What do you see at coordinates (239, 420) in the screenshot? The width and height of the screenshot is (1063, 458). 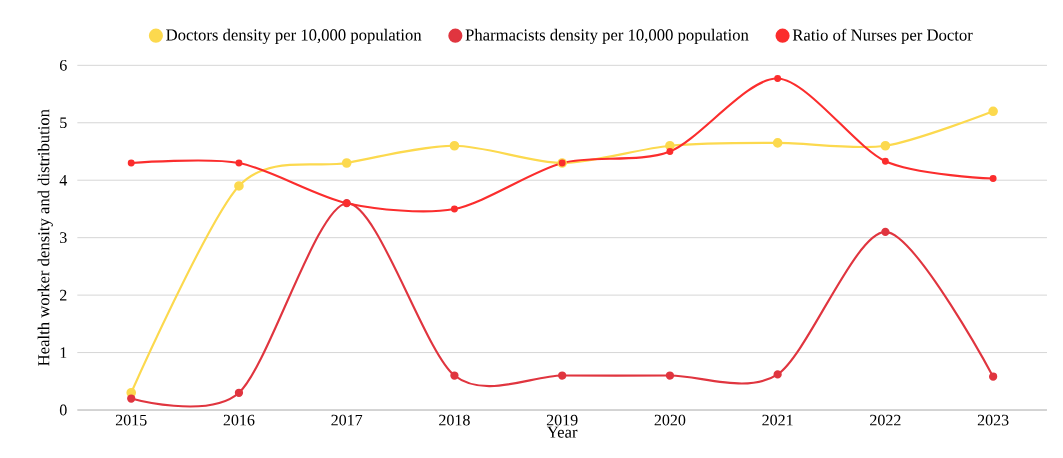 I see `x-tick-label: 2016` at bounding box center [239, 420].